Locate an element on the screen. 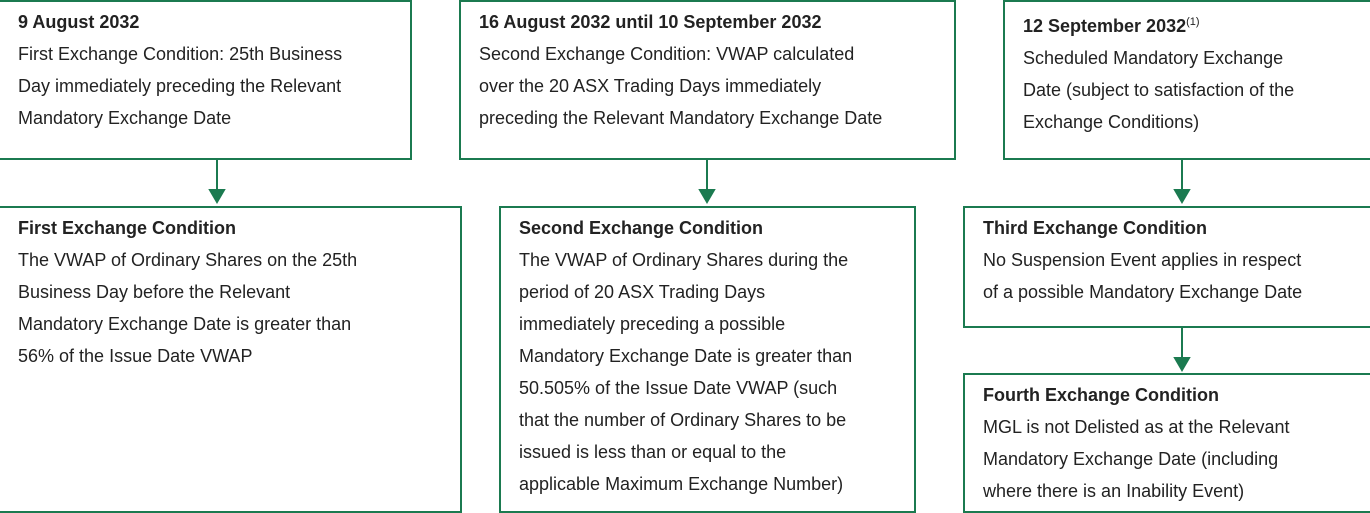  node-text: Scheduled Mandatory Exchange is located at coordinates (1153, 58).